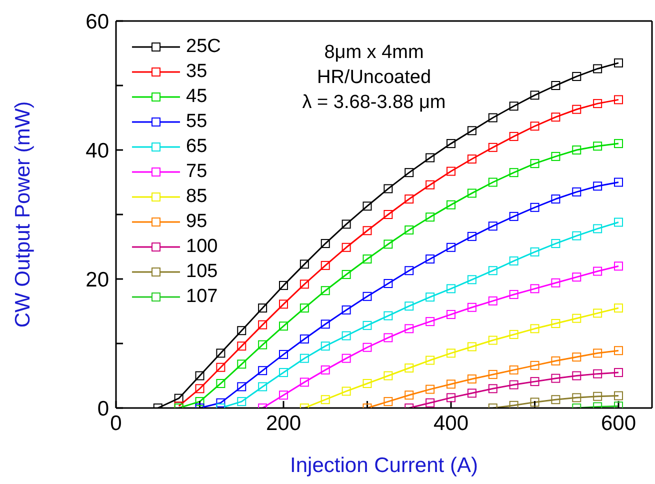 The image size is (655, 484). What do you see at coordinates (103, 408) in the screenshot?
I see `y-tick-label: 0` at bounding box center [103, 408].